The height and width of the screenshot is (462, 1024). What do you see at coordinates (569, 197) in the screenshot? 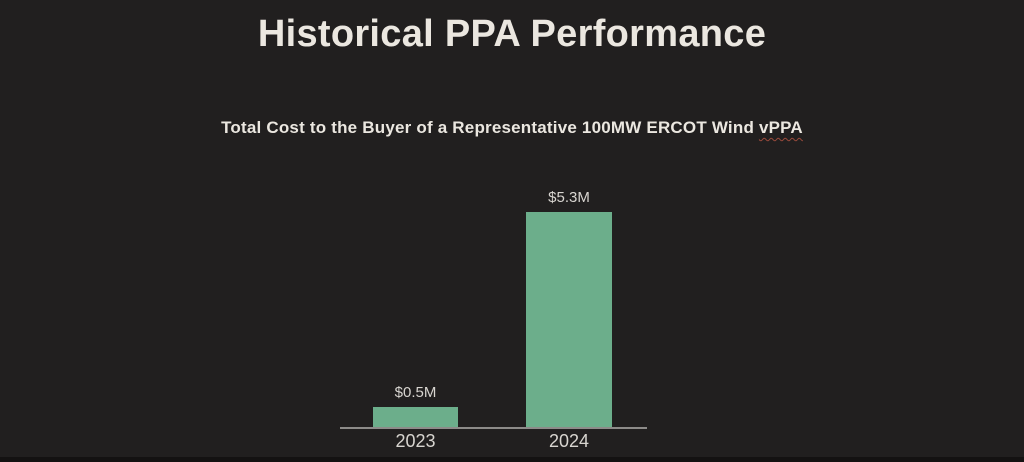
I see `bar-value-label-2024: $5.3M` at bounding box center [569, 197].